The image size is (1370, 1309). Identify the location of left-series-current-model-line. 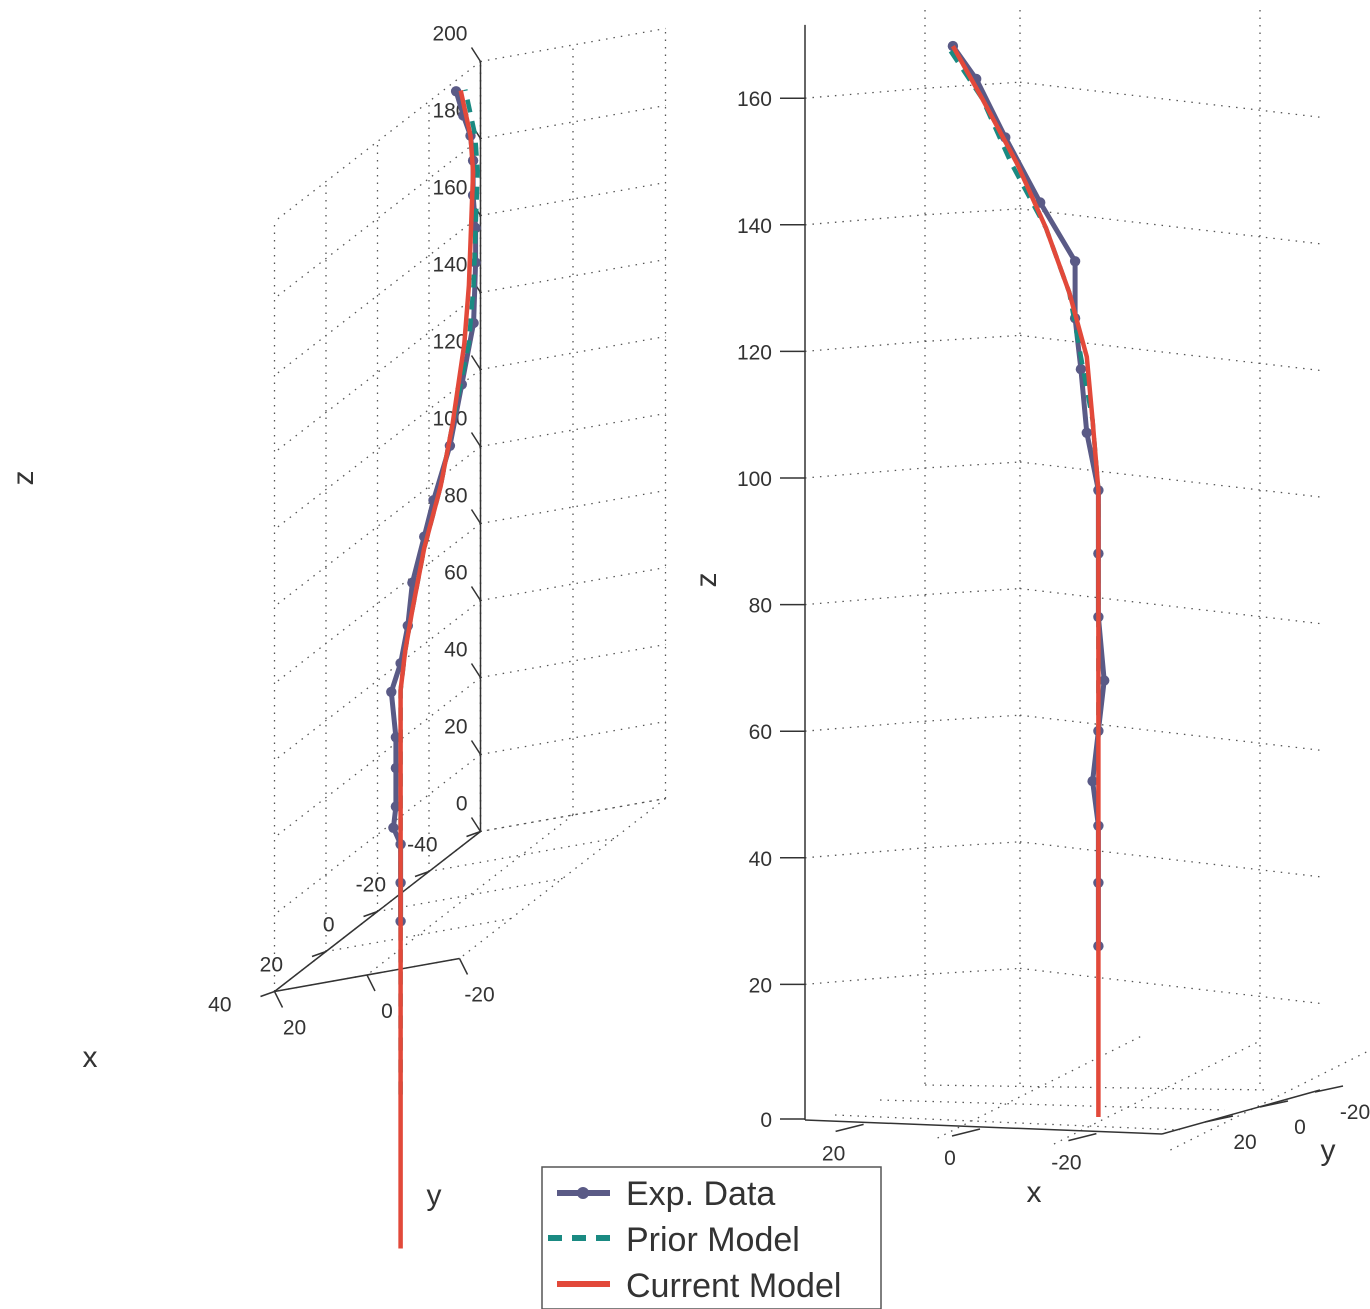
(437, 669).